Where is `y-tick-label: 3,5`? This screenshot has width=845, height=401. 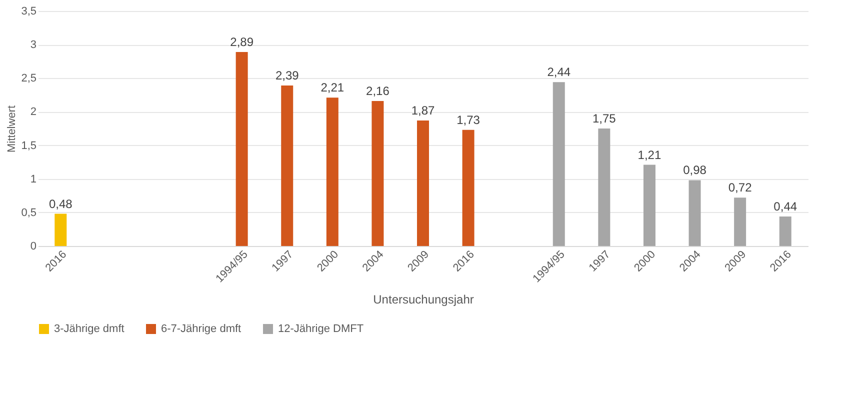
y-tick-label: 3,5 is located at coordinates (28, 12).